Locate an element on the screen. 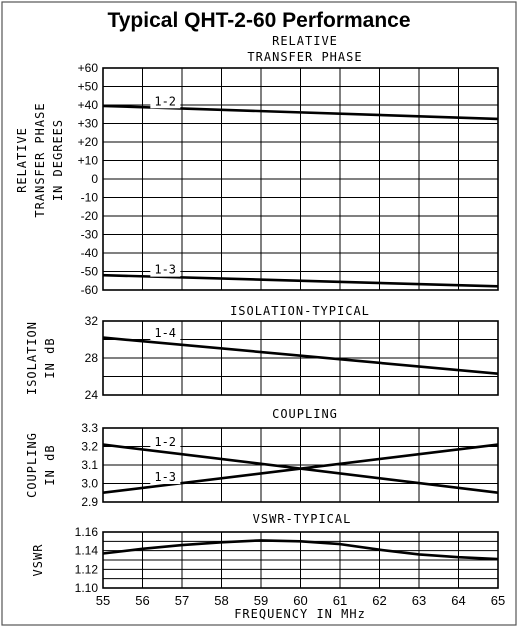 The height and width of the screenshot is (627, 518). x-tick-label: 55 is located at coordinates (103, 600).